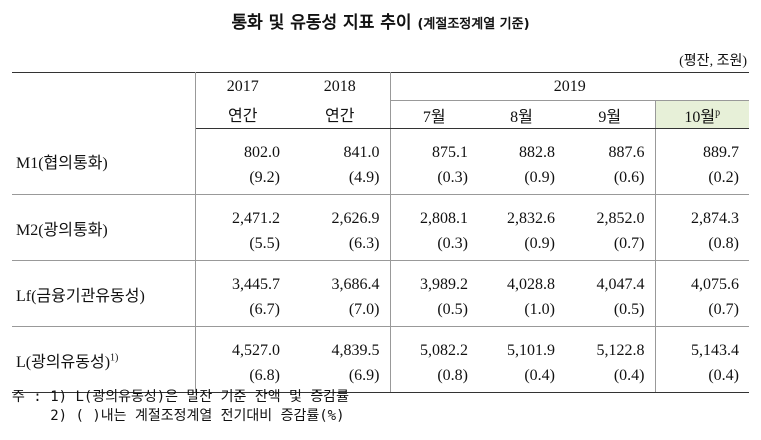  Describe the element at coordinates (340, 244) in the screenshot. I see `change: (6.3)` at that location.